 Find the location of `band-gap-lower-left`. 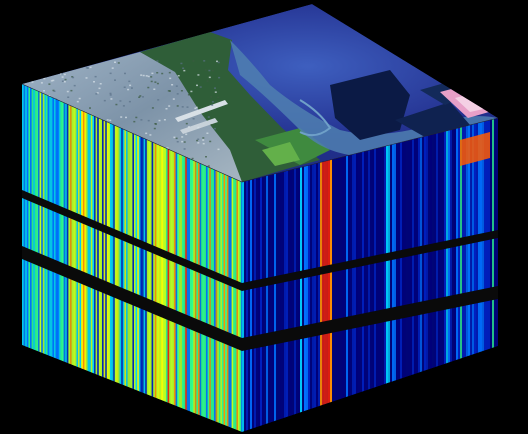

band-gap-lower-left is located at coordinates (132, 298).